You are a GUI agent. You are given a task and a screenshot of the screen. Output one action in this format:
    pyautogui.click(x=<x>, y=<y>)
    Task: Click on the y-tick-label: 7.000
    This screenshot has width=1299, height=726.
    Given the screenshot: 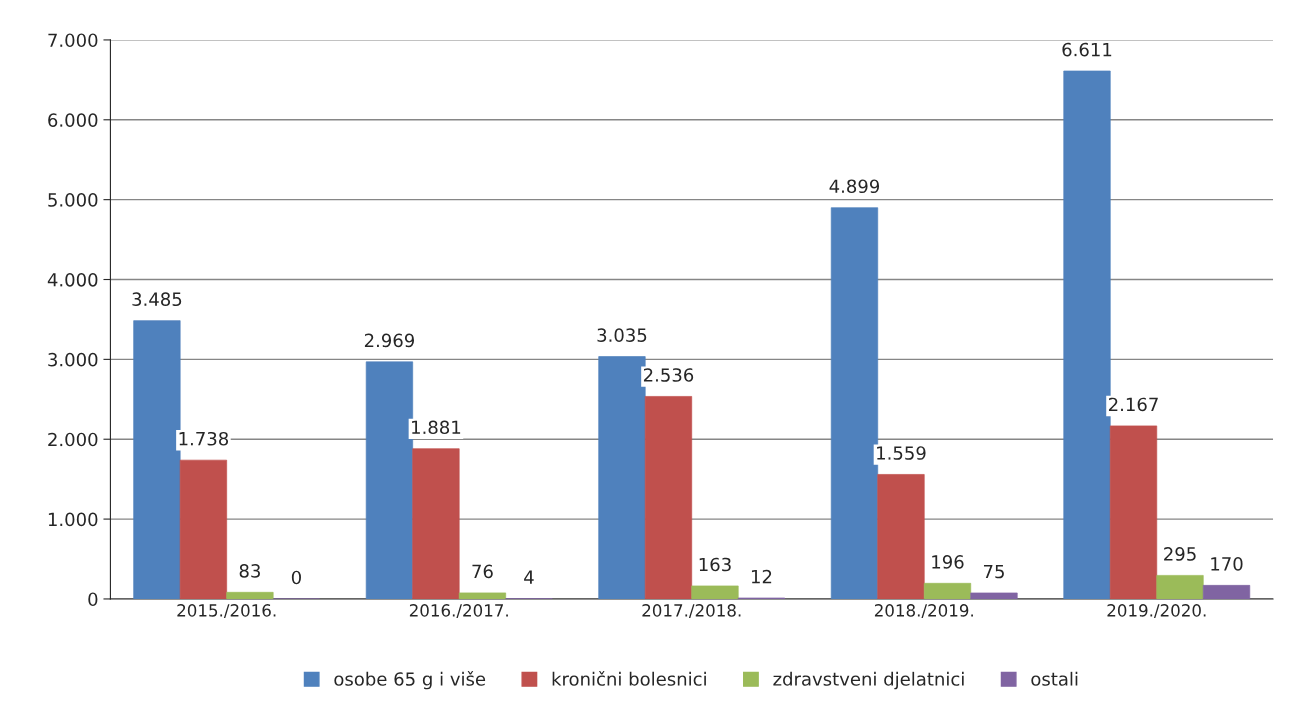 What is the action you would take?
    pyautogui.click(x=73, y=40)
    